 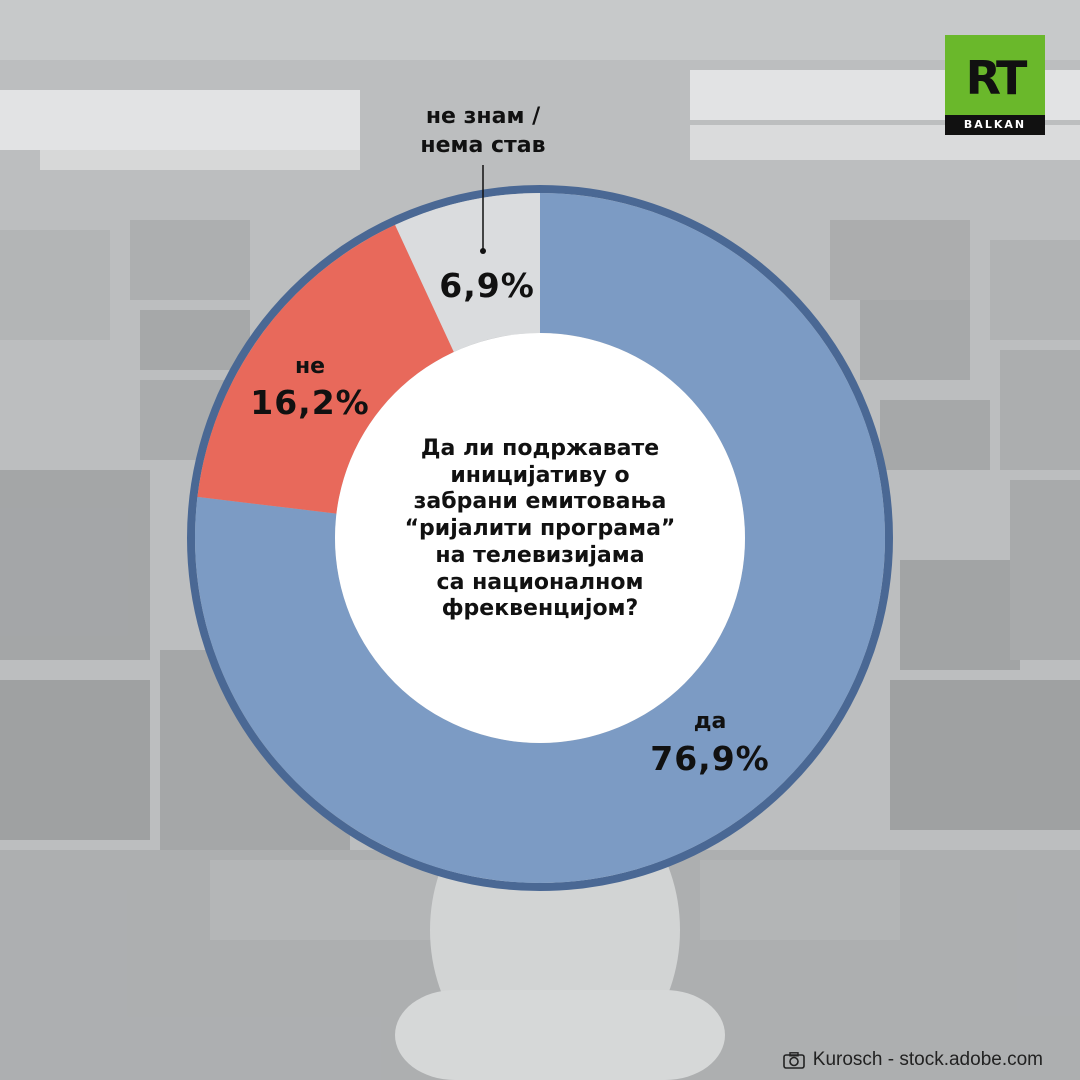 I want to click on photo-credit: Kurosch - stock.adobe.com, so click(x=912, y=1060).